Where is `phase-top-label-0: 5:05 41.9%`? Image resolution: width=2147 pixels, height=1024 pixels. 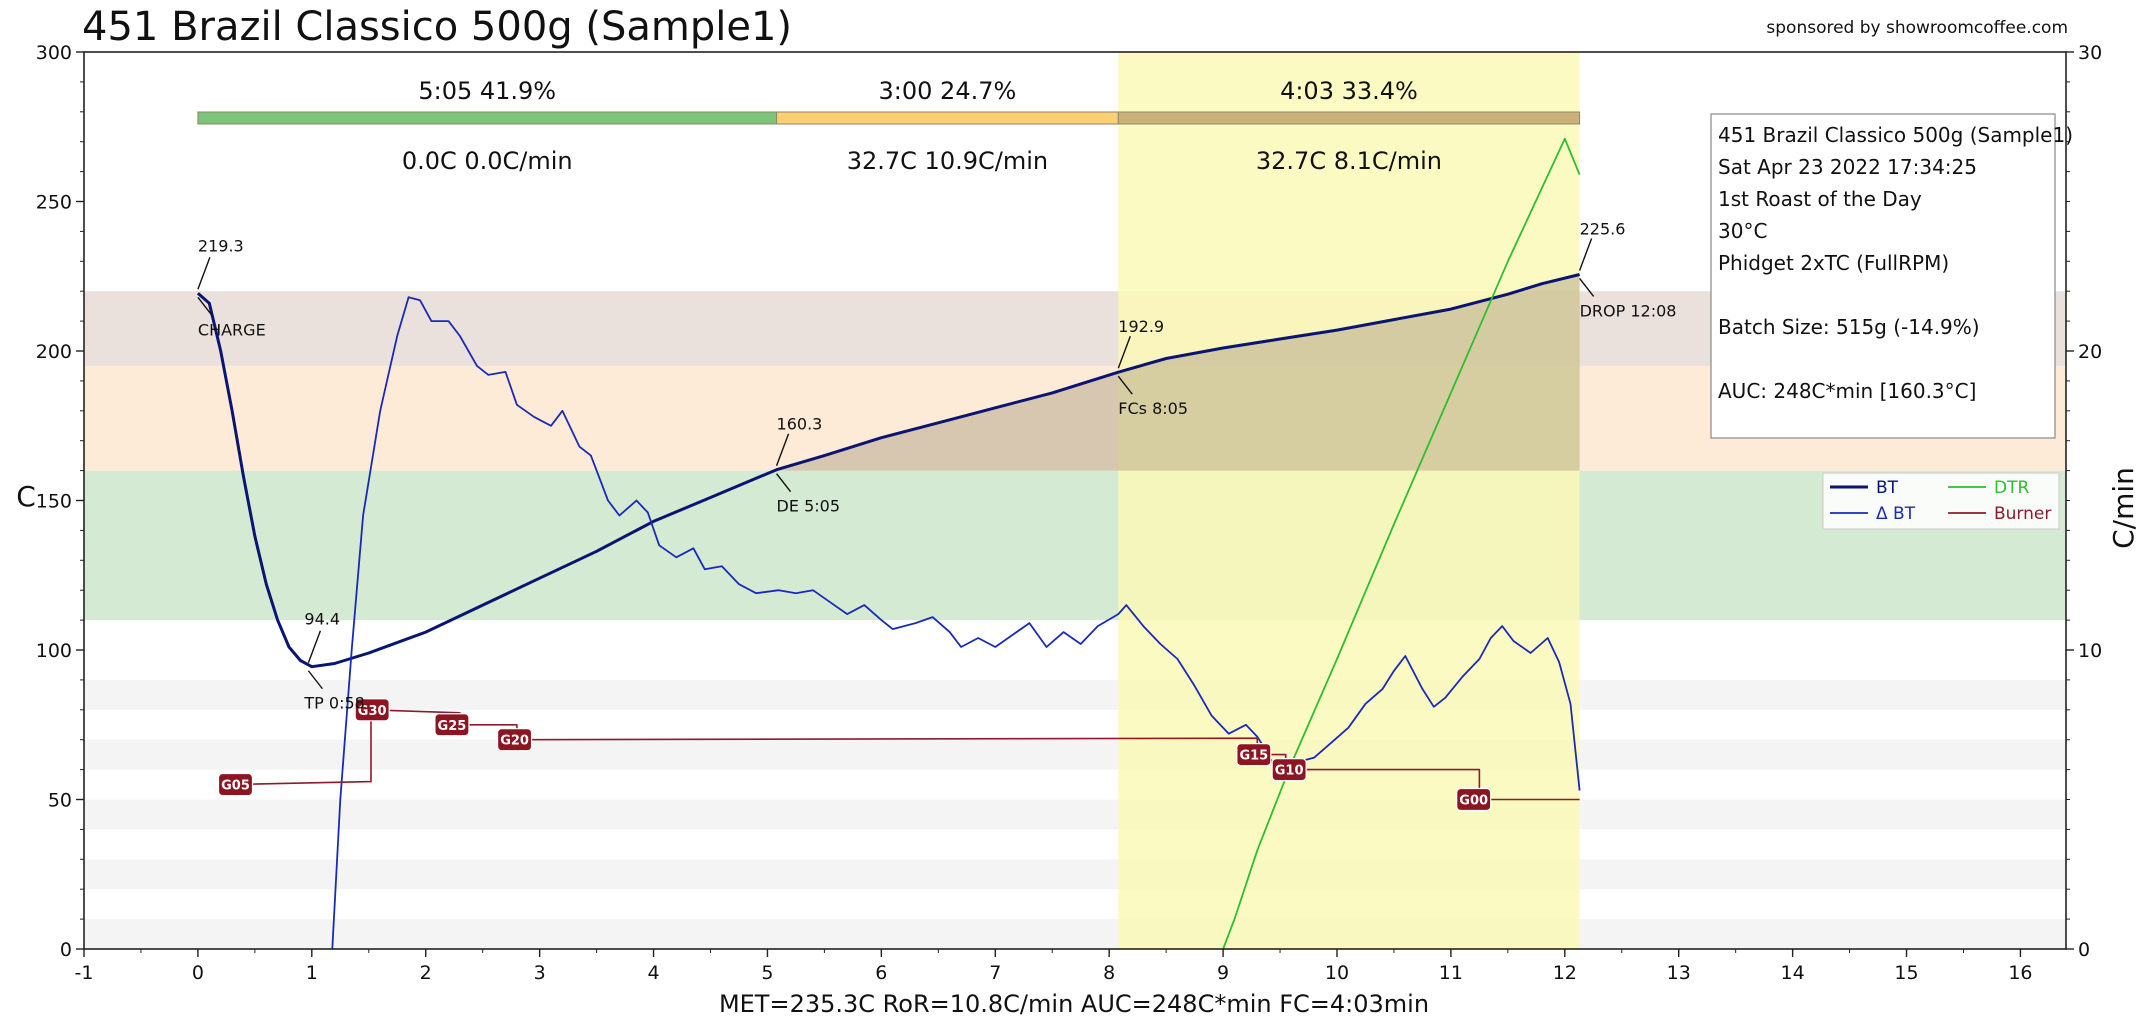 phase-top-label-0: 5:05 41.9% is located at coordinates (487, 91).